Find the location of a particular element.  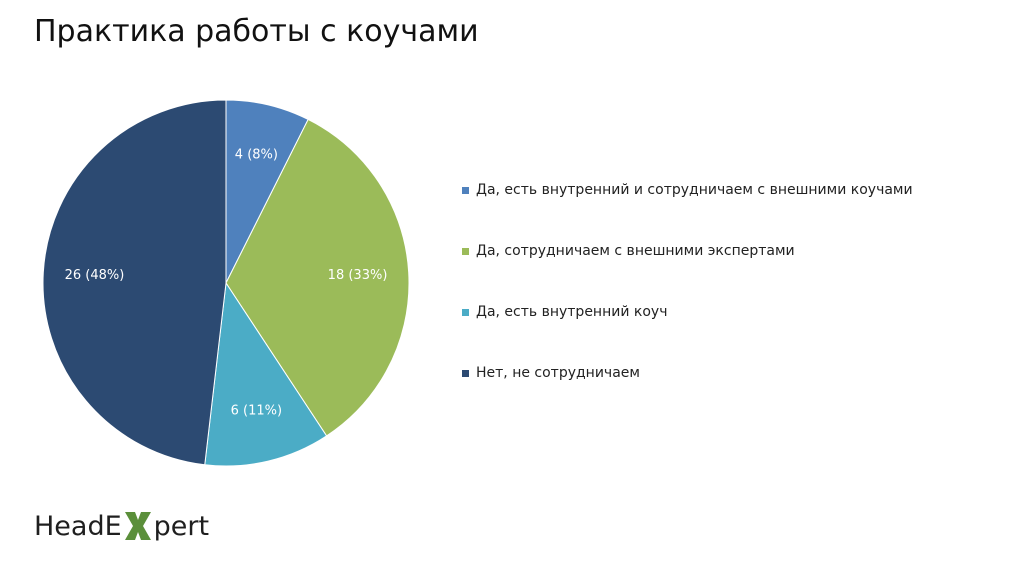

page-title: Практика работы с коучами is located at coordinates (256, 31).